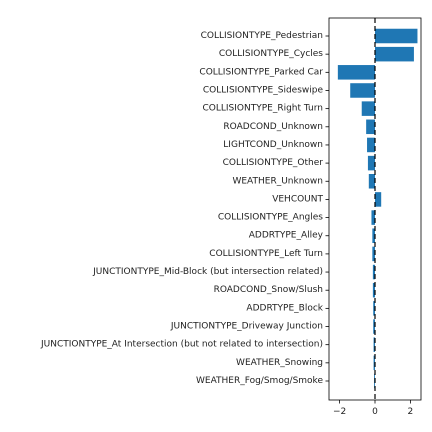 This screenshot has width=432, height=432. What do you see at coordinates (273, 163) in the screenshot?
I see `category-label: COLLISIONTYPE_Other` at bounding box center [273, 163].